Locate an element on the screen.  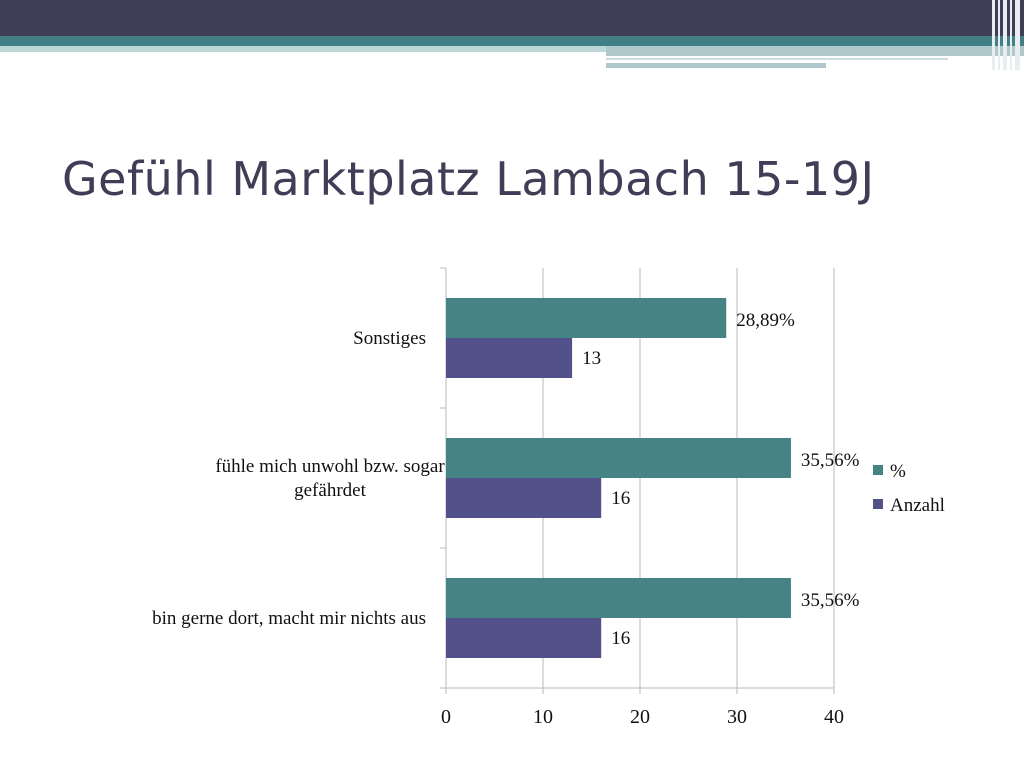
x-tick-label: 40 is located at coordinates (834, 717).